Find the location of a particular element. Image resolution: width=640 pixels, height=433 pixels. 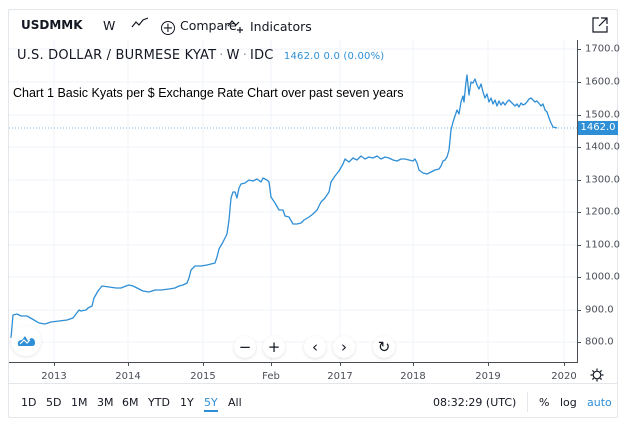

price-label: 1400.0 is located at coordinates (602, 147).